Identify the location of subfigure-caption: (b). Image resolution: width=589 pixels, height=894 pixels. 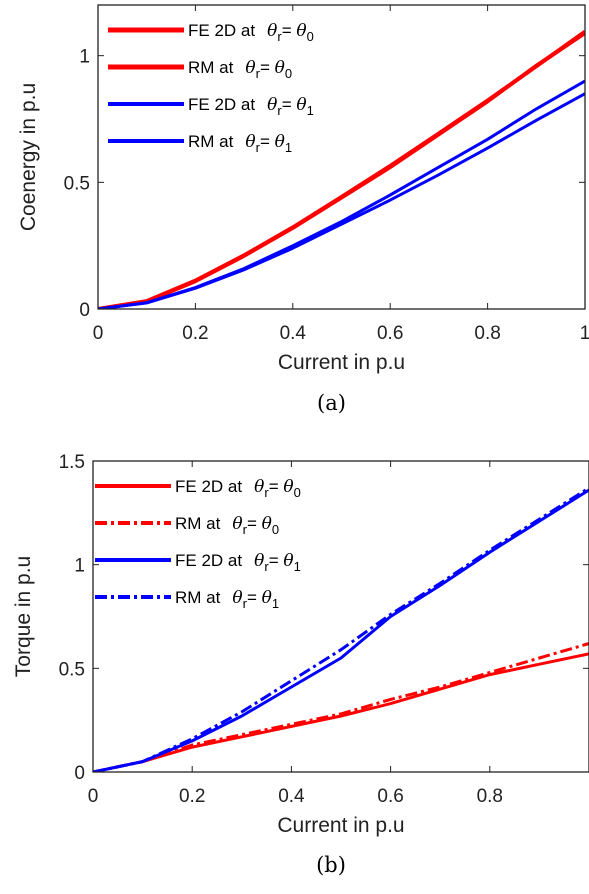
(331, 865).